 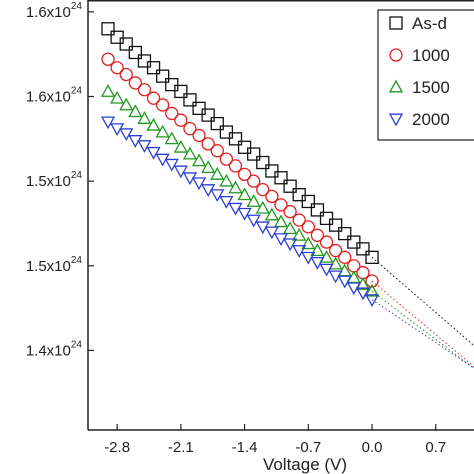 What do you see at coordinates (245, 447) in the screenshot?
I see `x-tick-label: -1.4` at bounding box center [245, 447].